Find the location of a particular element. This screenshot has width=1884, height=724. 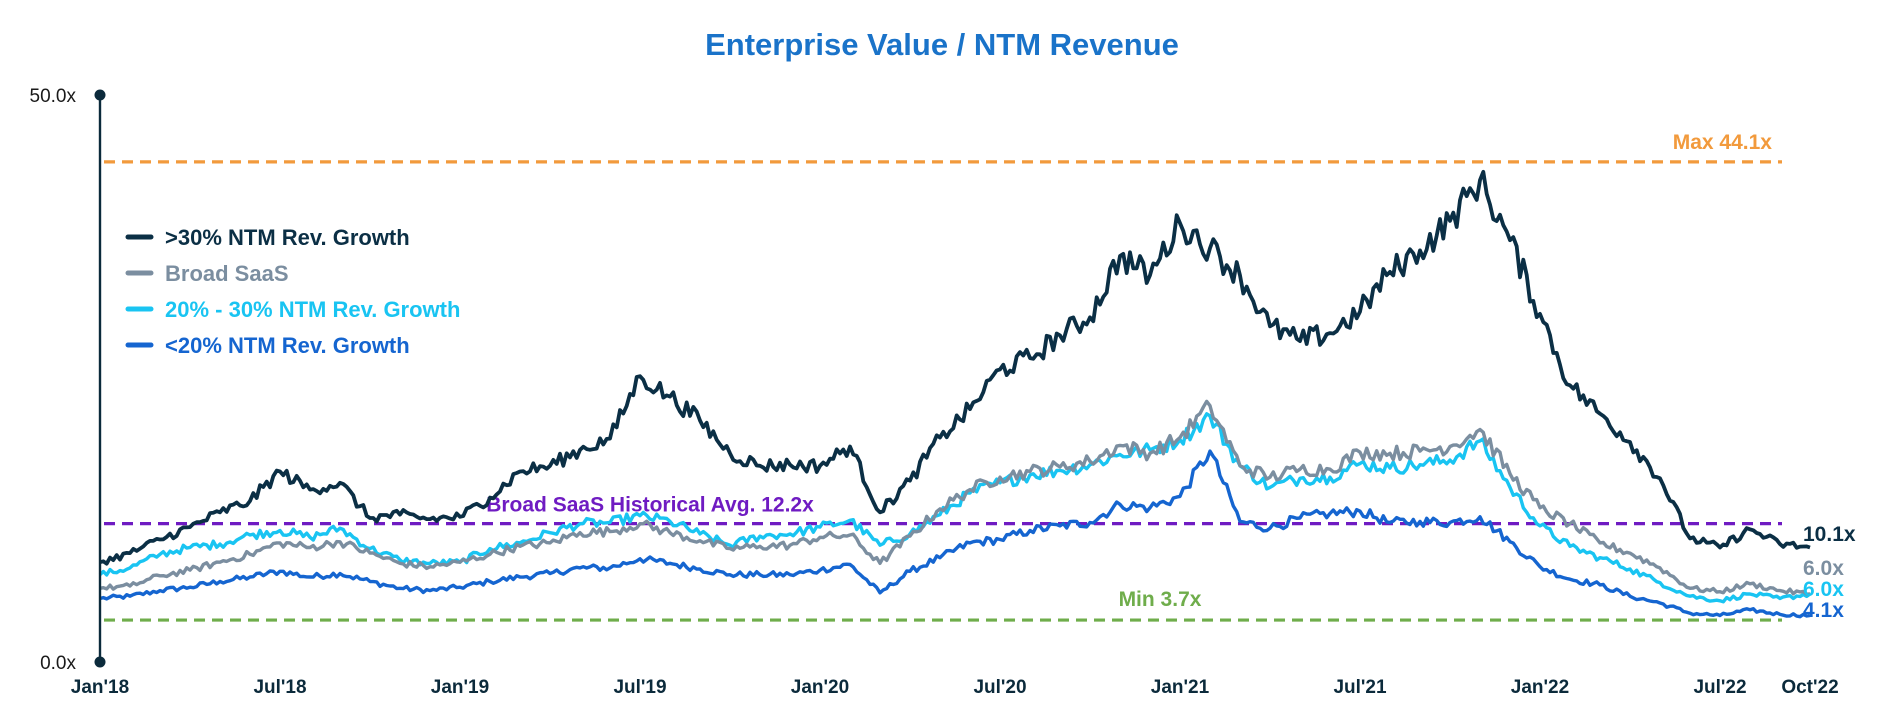

legend-label-1: >30% NTM Rev. Growth is located at coordinates (287, 237).